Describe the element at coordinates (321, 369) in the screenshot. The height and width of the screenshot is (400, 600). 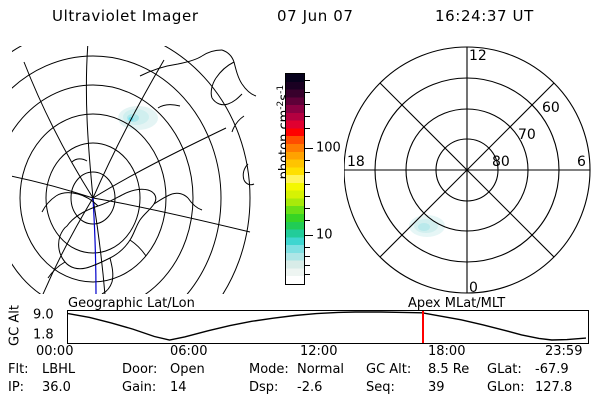
I see `status-value-mode: Normal` at that location.